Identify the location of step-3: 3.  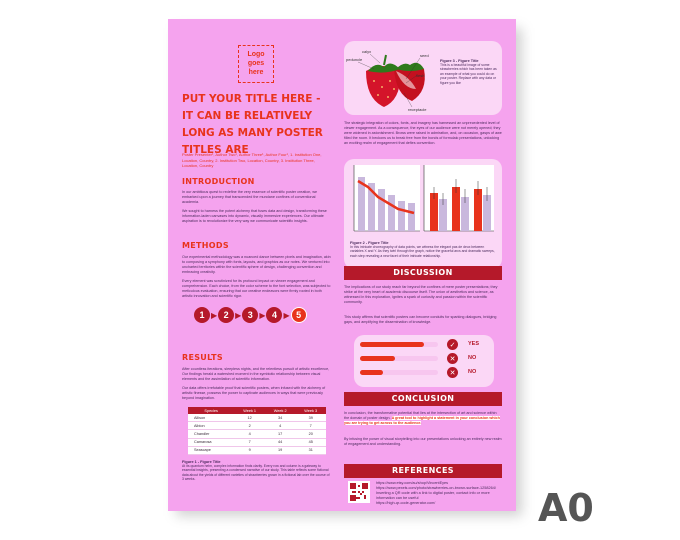
(250, 315).